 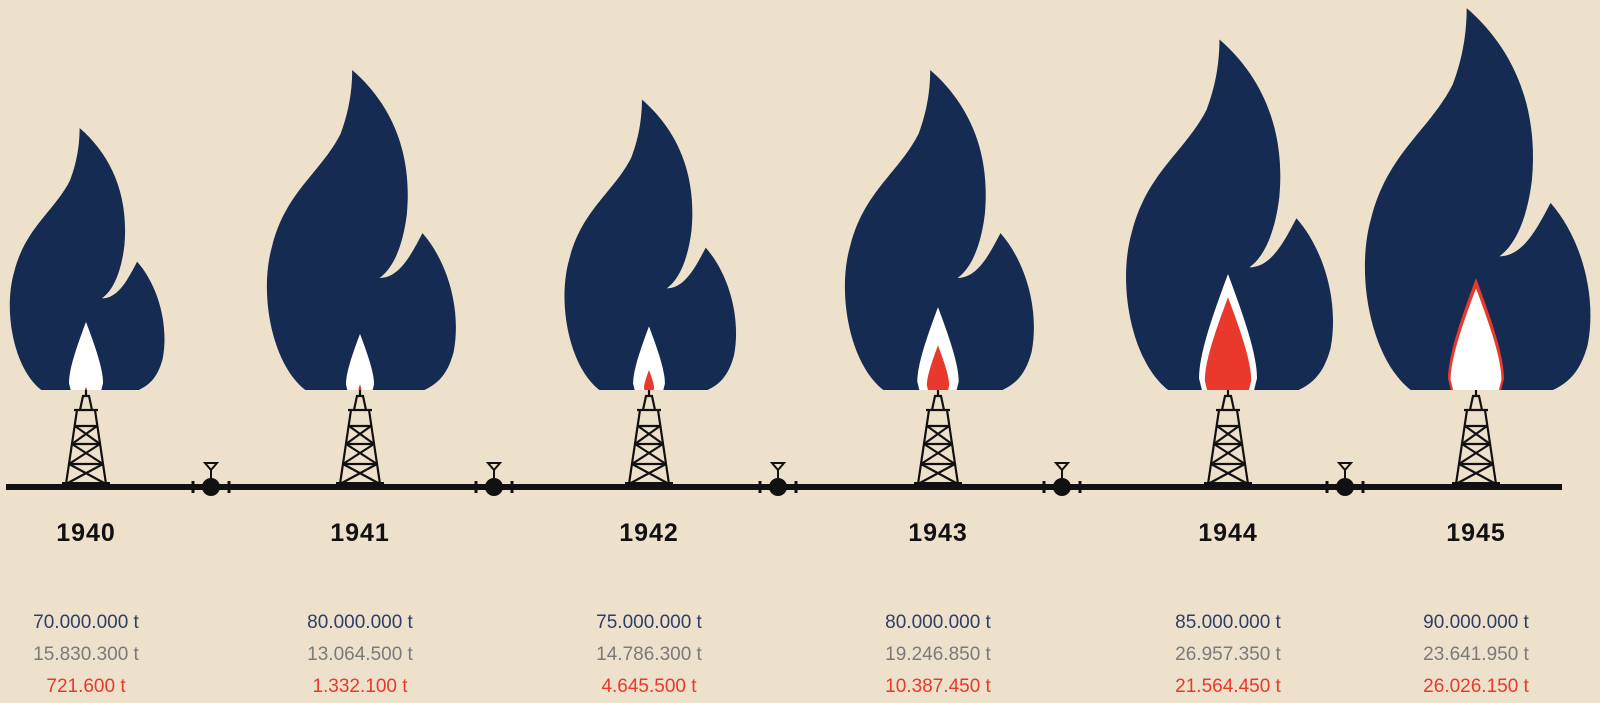 What do you see at coordinates (360, 533) in the screenshot?
I see `year: 1941` at bounding box center [360, 533].